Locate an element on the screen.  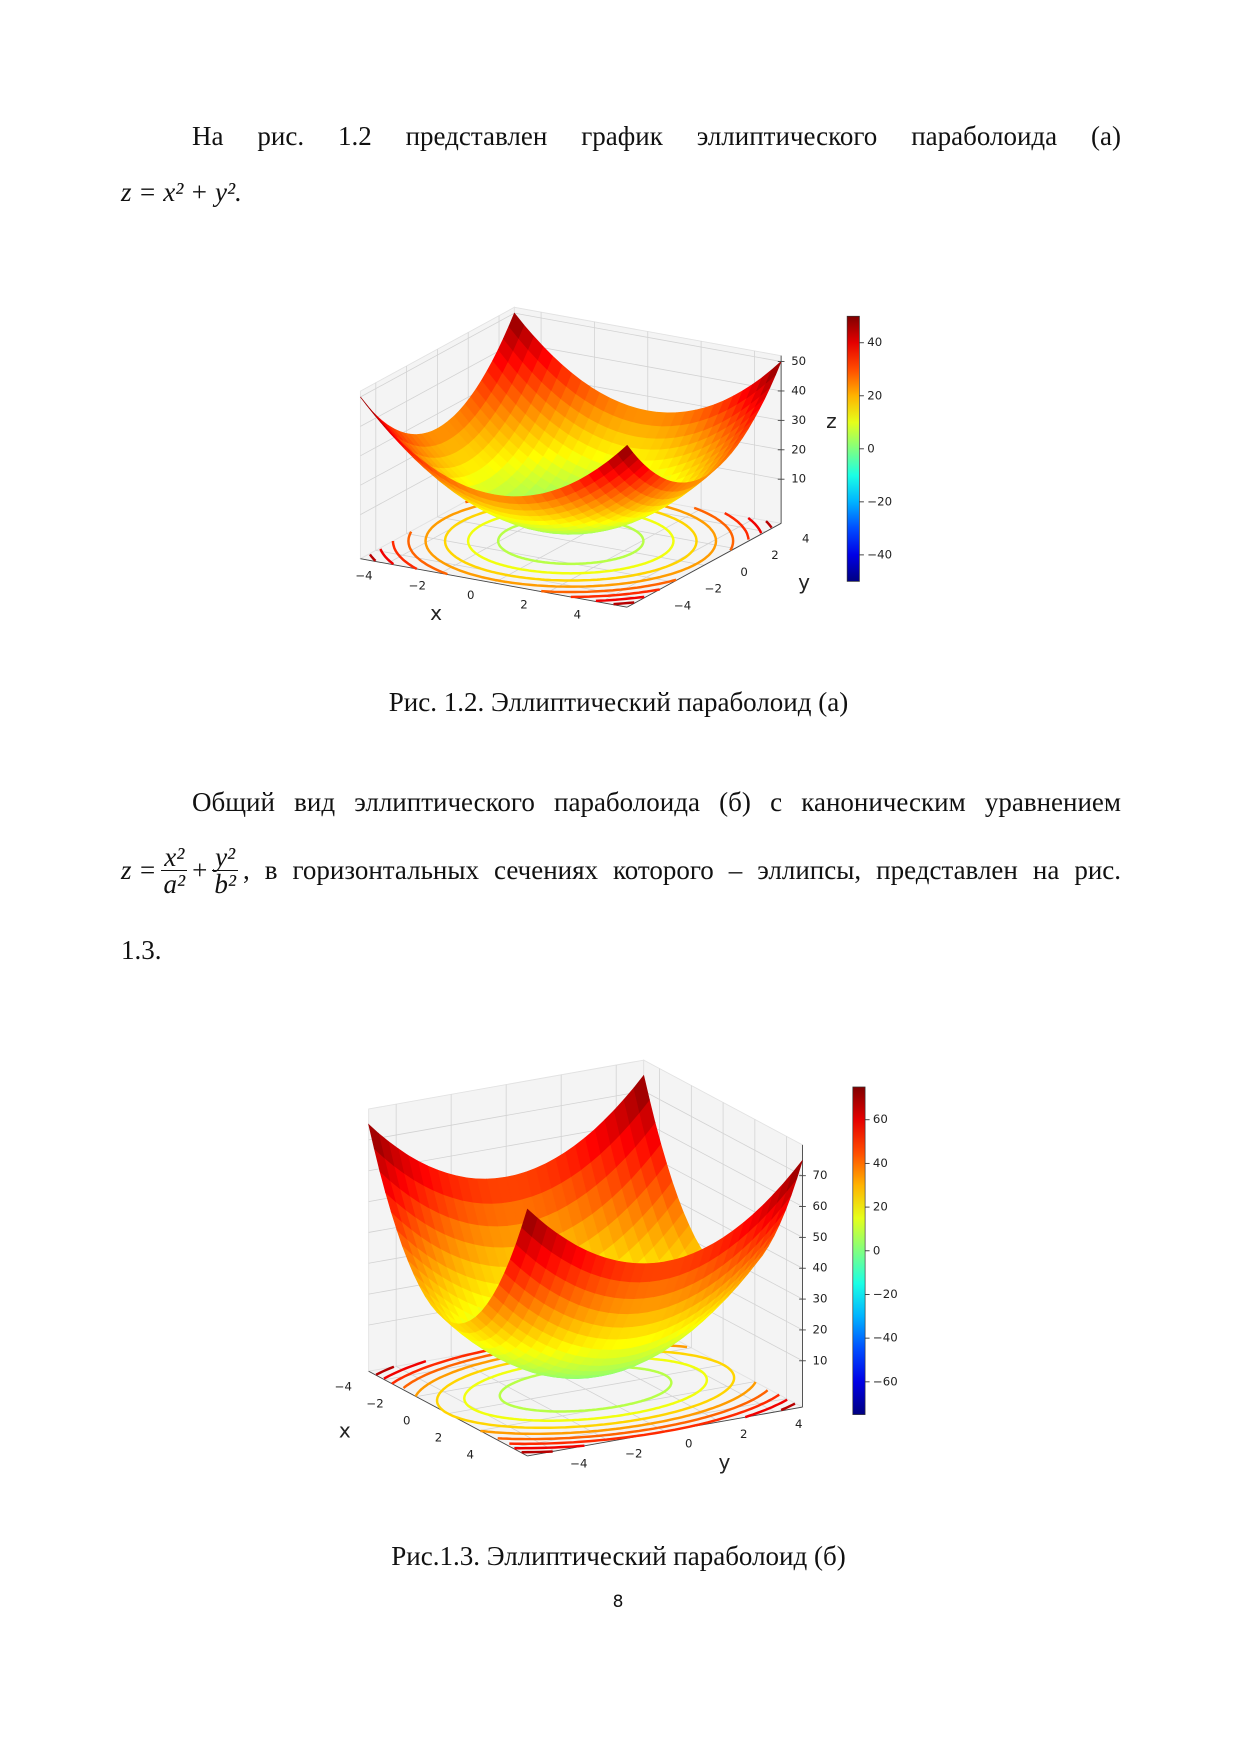
paragraph-text: 1.3. is located at coordinates (141, 950).